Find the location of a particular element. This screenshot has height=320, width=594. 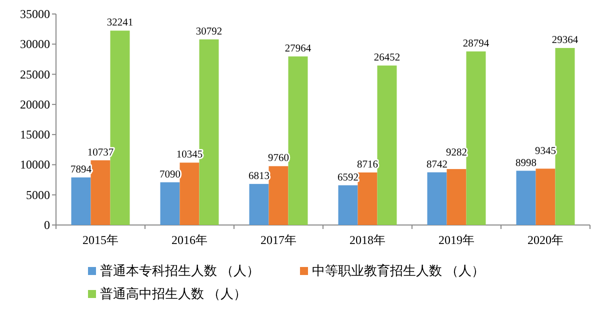

x-tick-label: 2019年 is located at coordinates (456, 240).